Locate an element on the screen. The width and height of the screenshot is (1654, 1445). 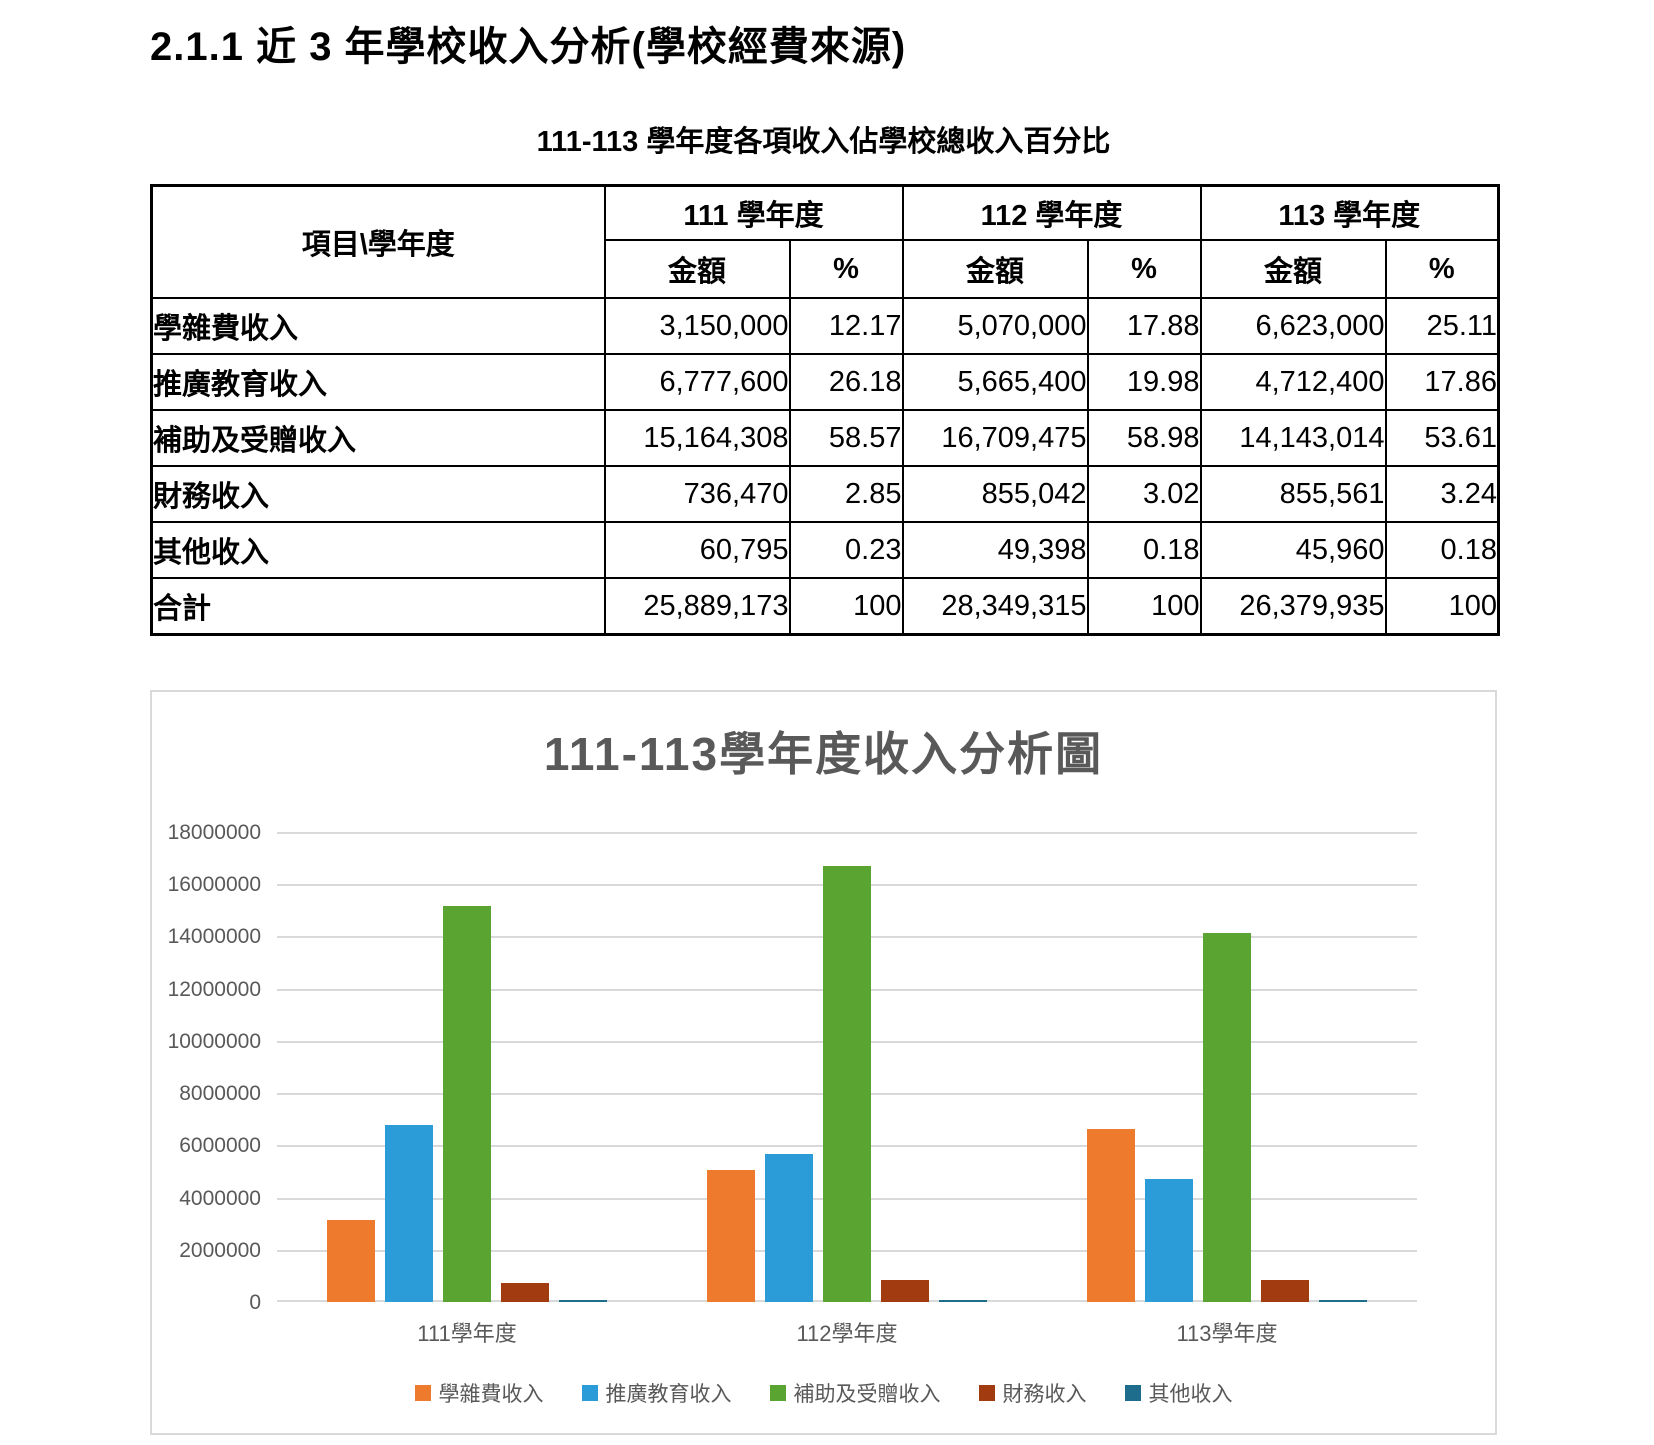
percent-cell: 58.98 is located at coordinates (1144, 438).